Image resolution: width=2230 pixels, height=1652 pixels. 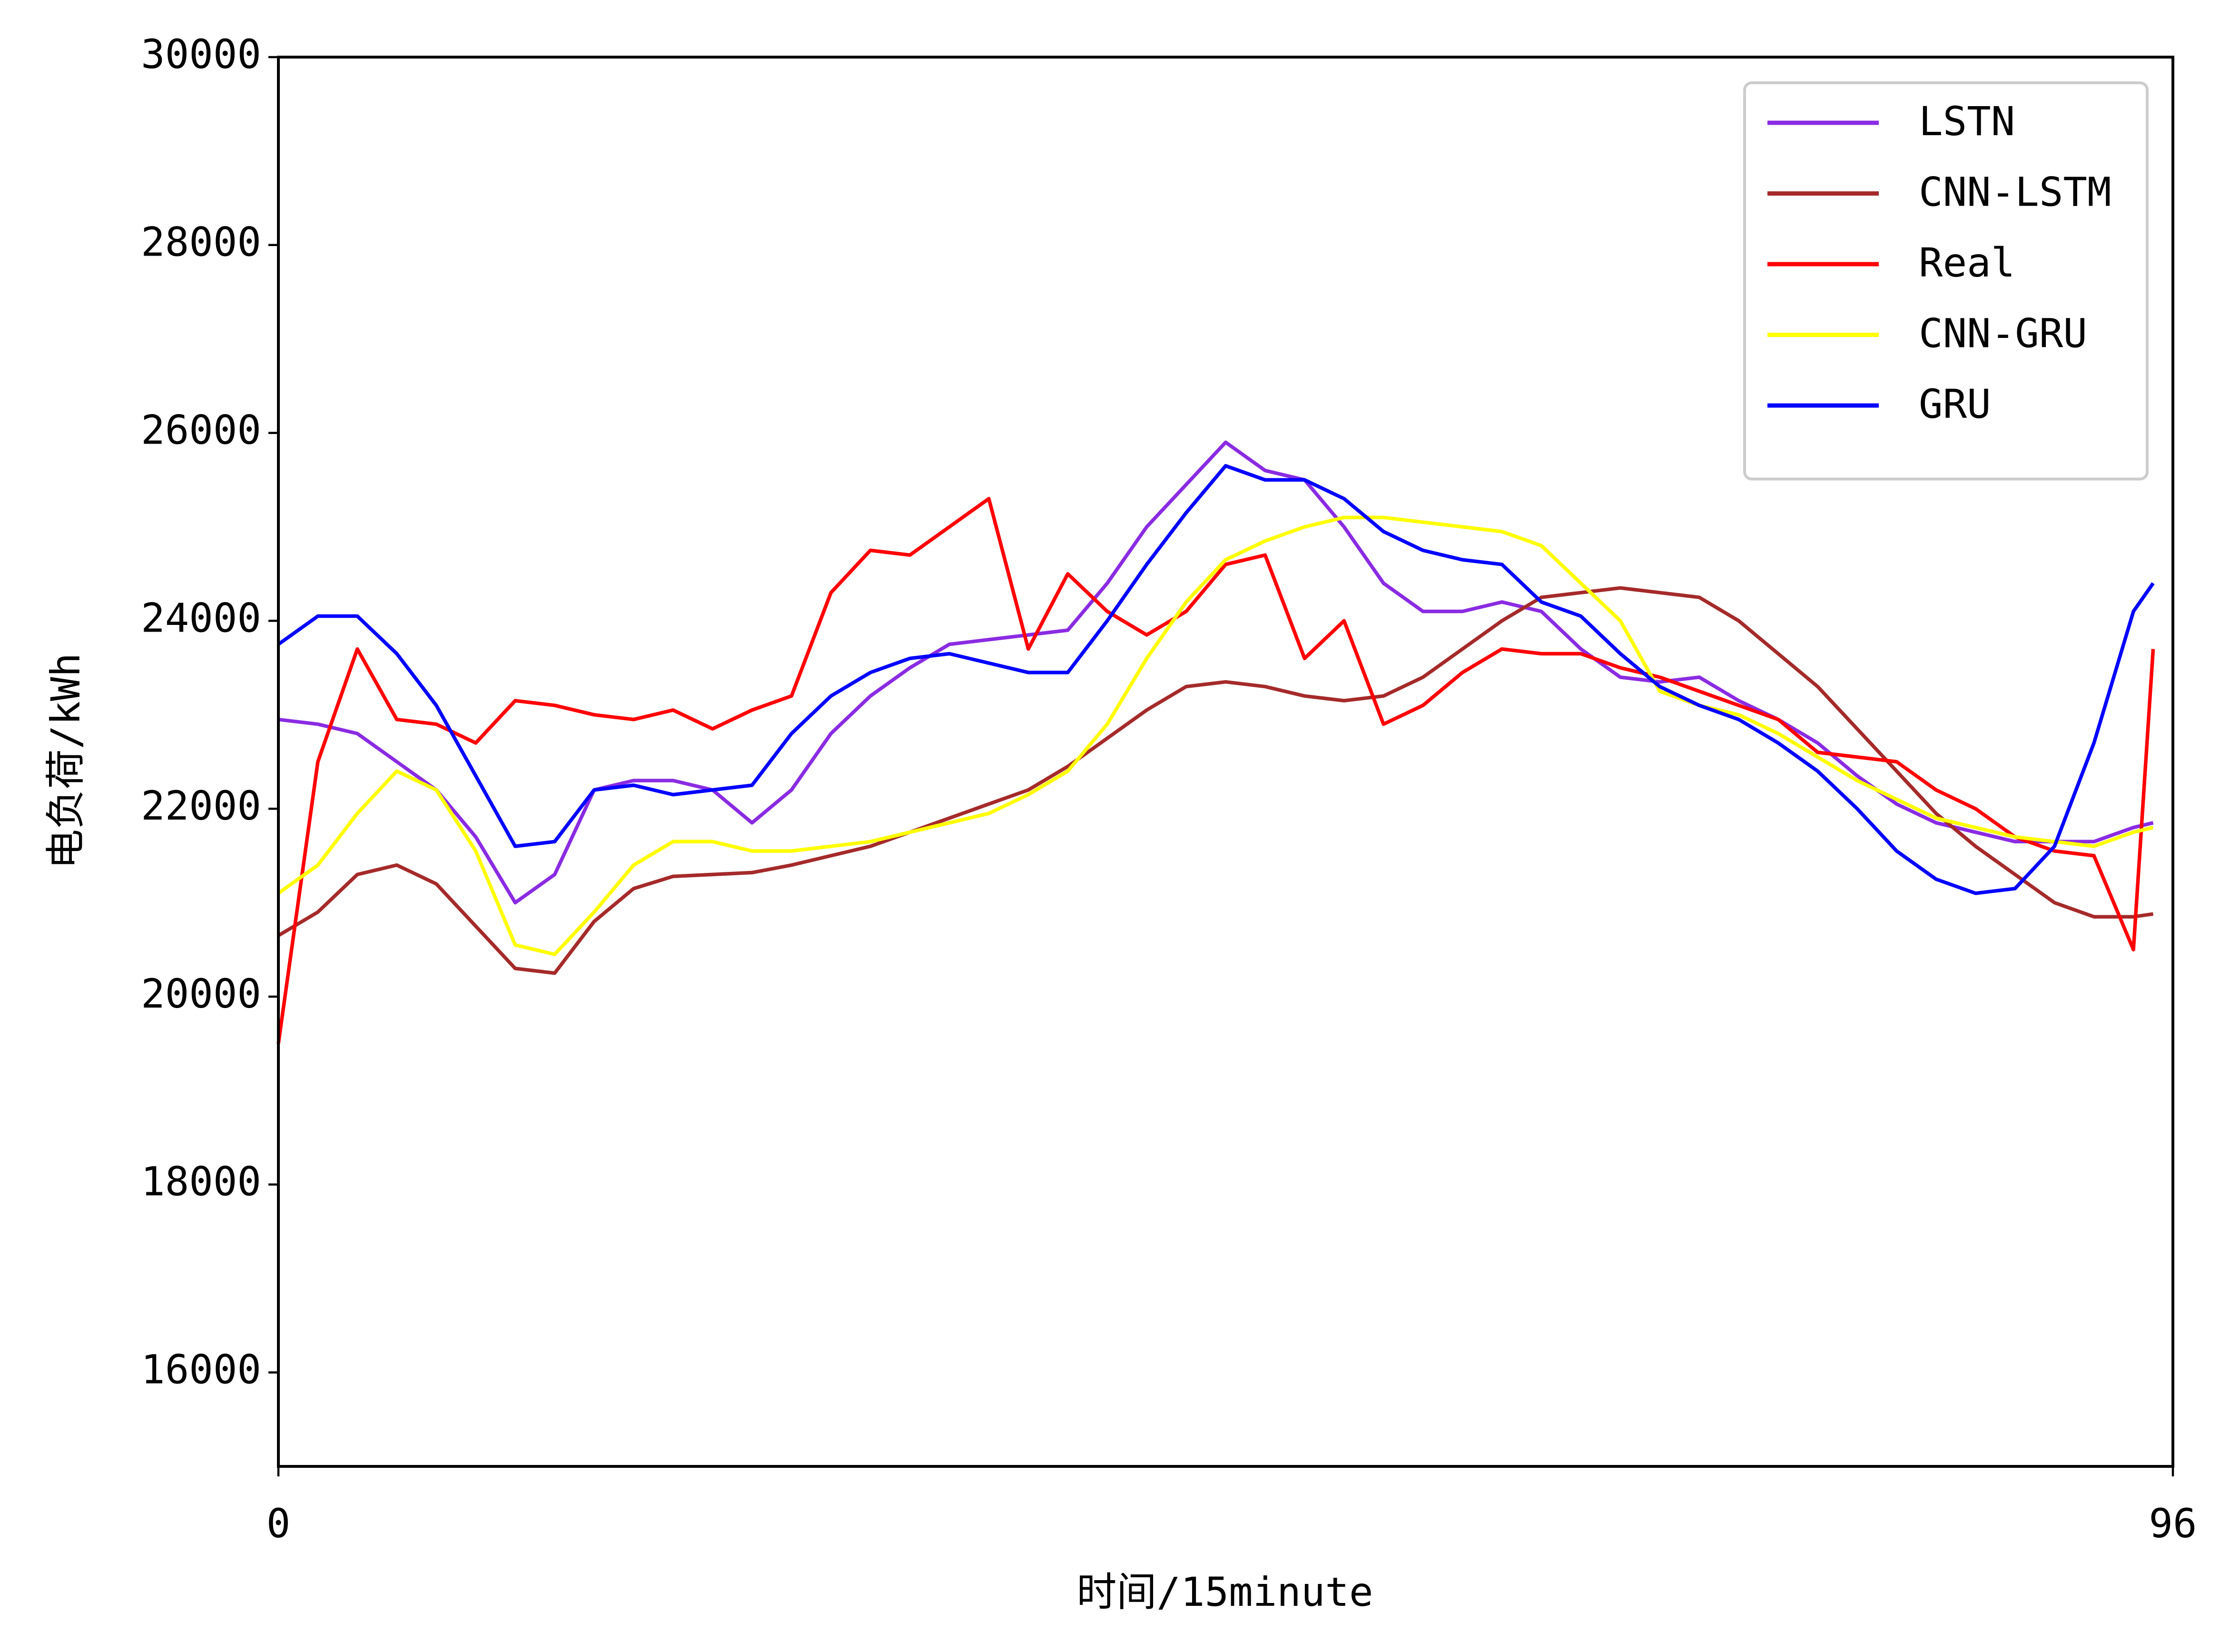 What do you see at coordinates (2003, 333) in the screenshot?
I see `legend-label: CNN-GRU` at bounding box center [2003, 333].